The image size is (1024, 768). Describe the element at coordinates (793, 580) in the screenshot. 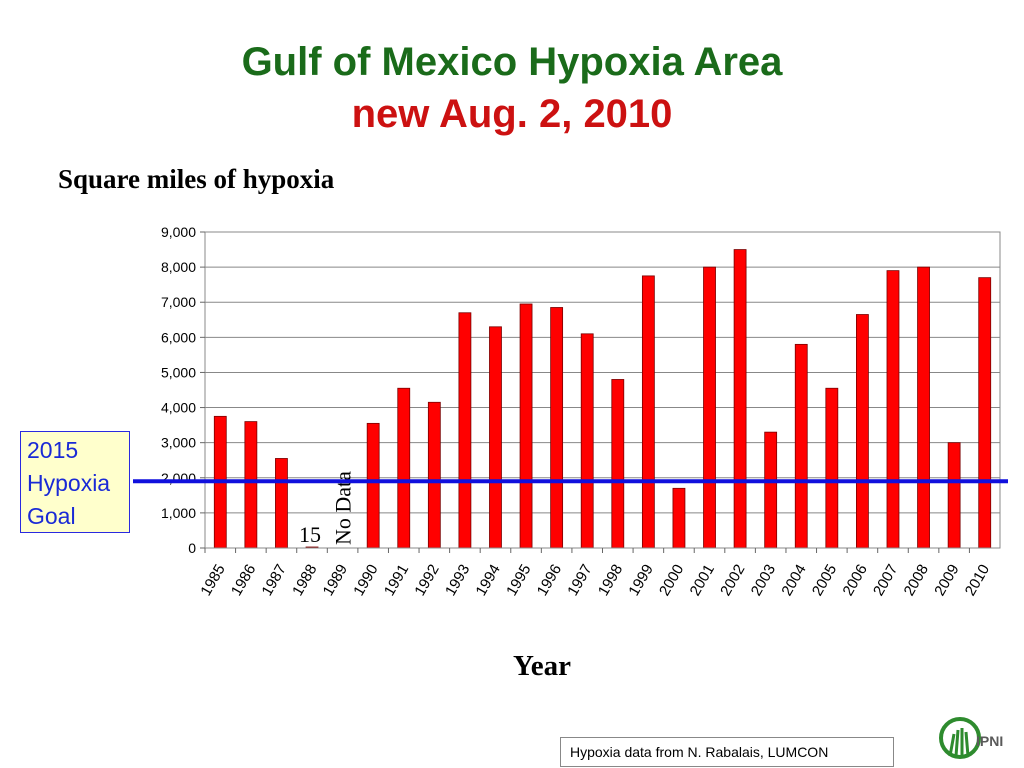

I see `x-tick-label: 2004` at that location.